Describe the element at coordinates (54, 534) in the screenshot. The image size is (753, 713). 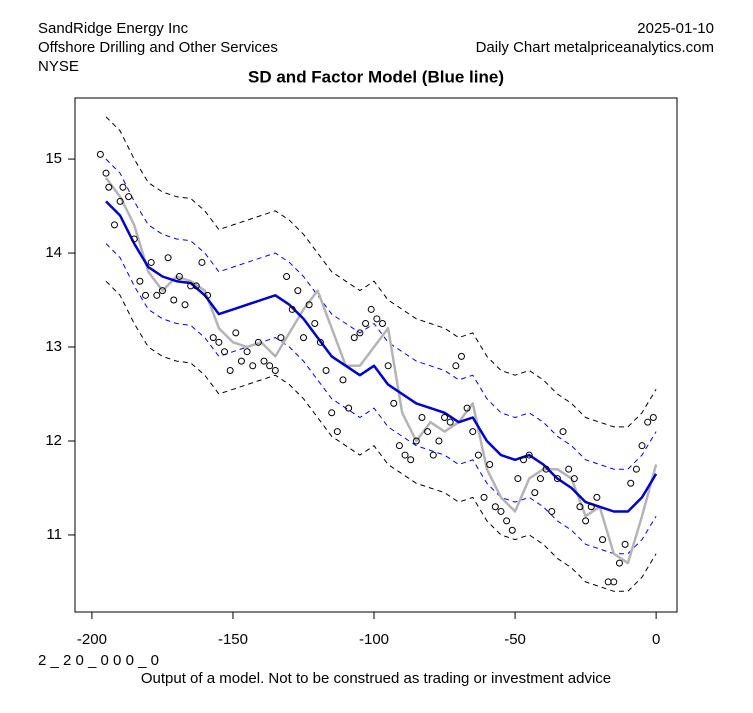
I see `y-tick-label: 11` at that location.